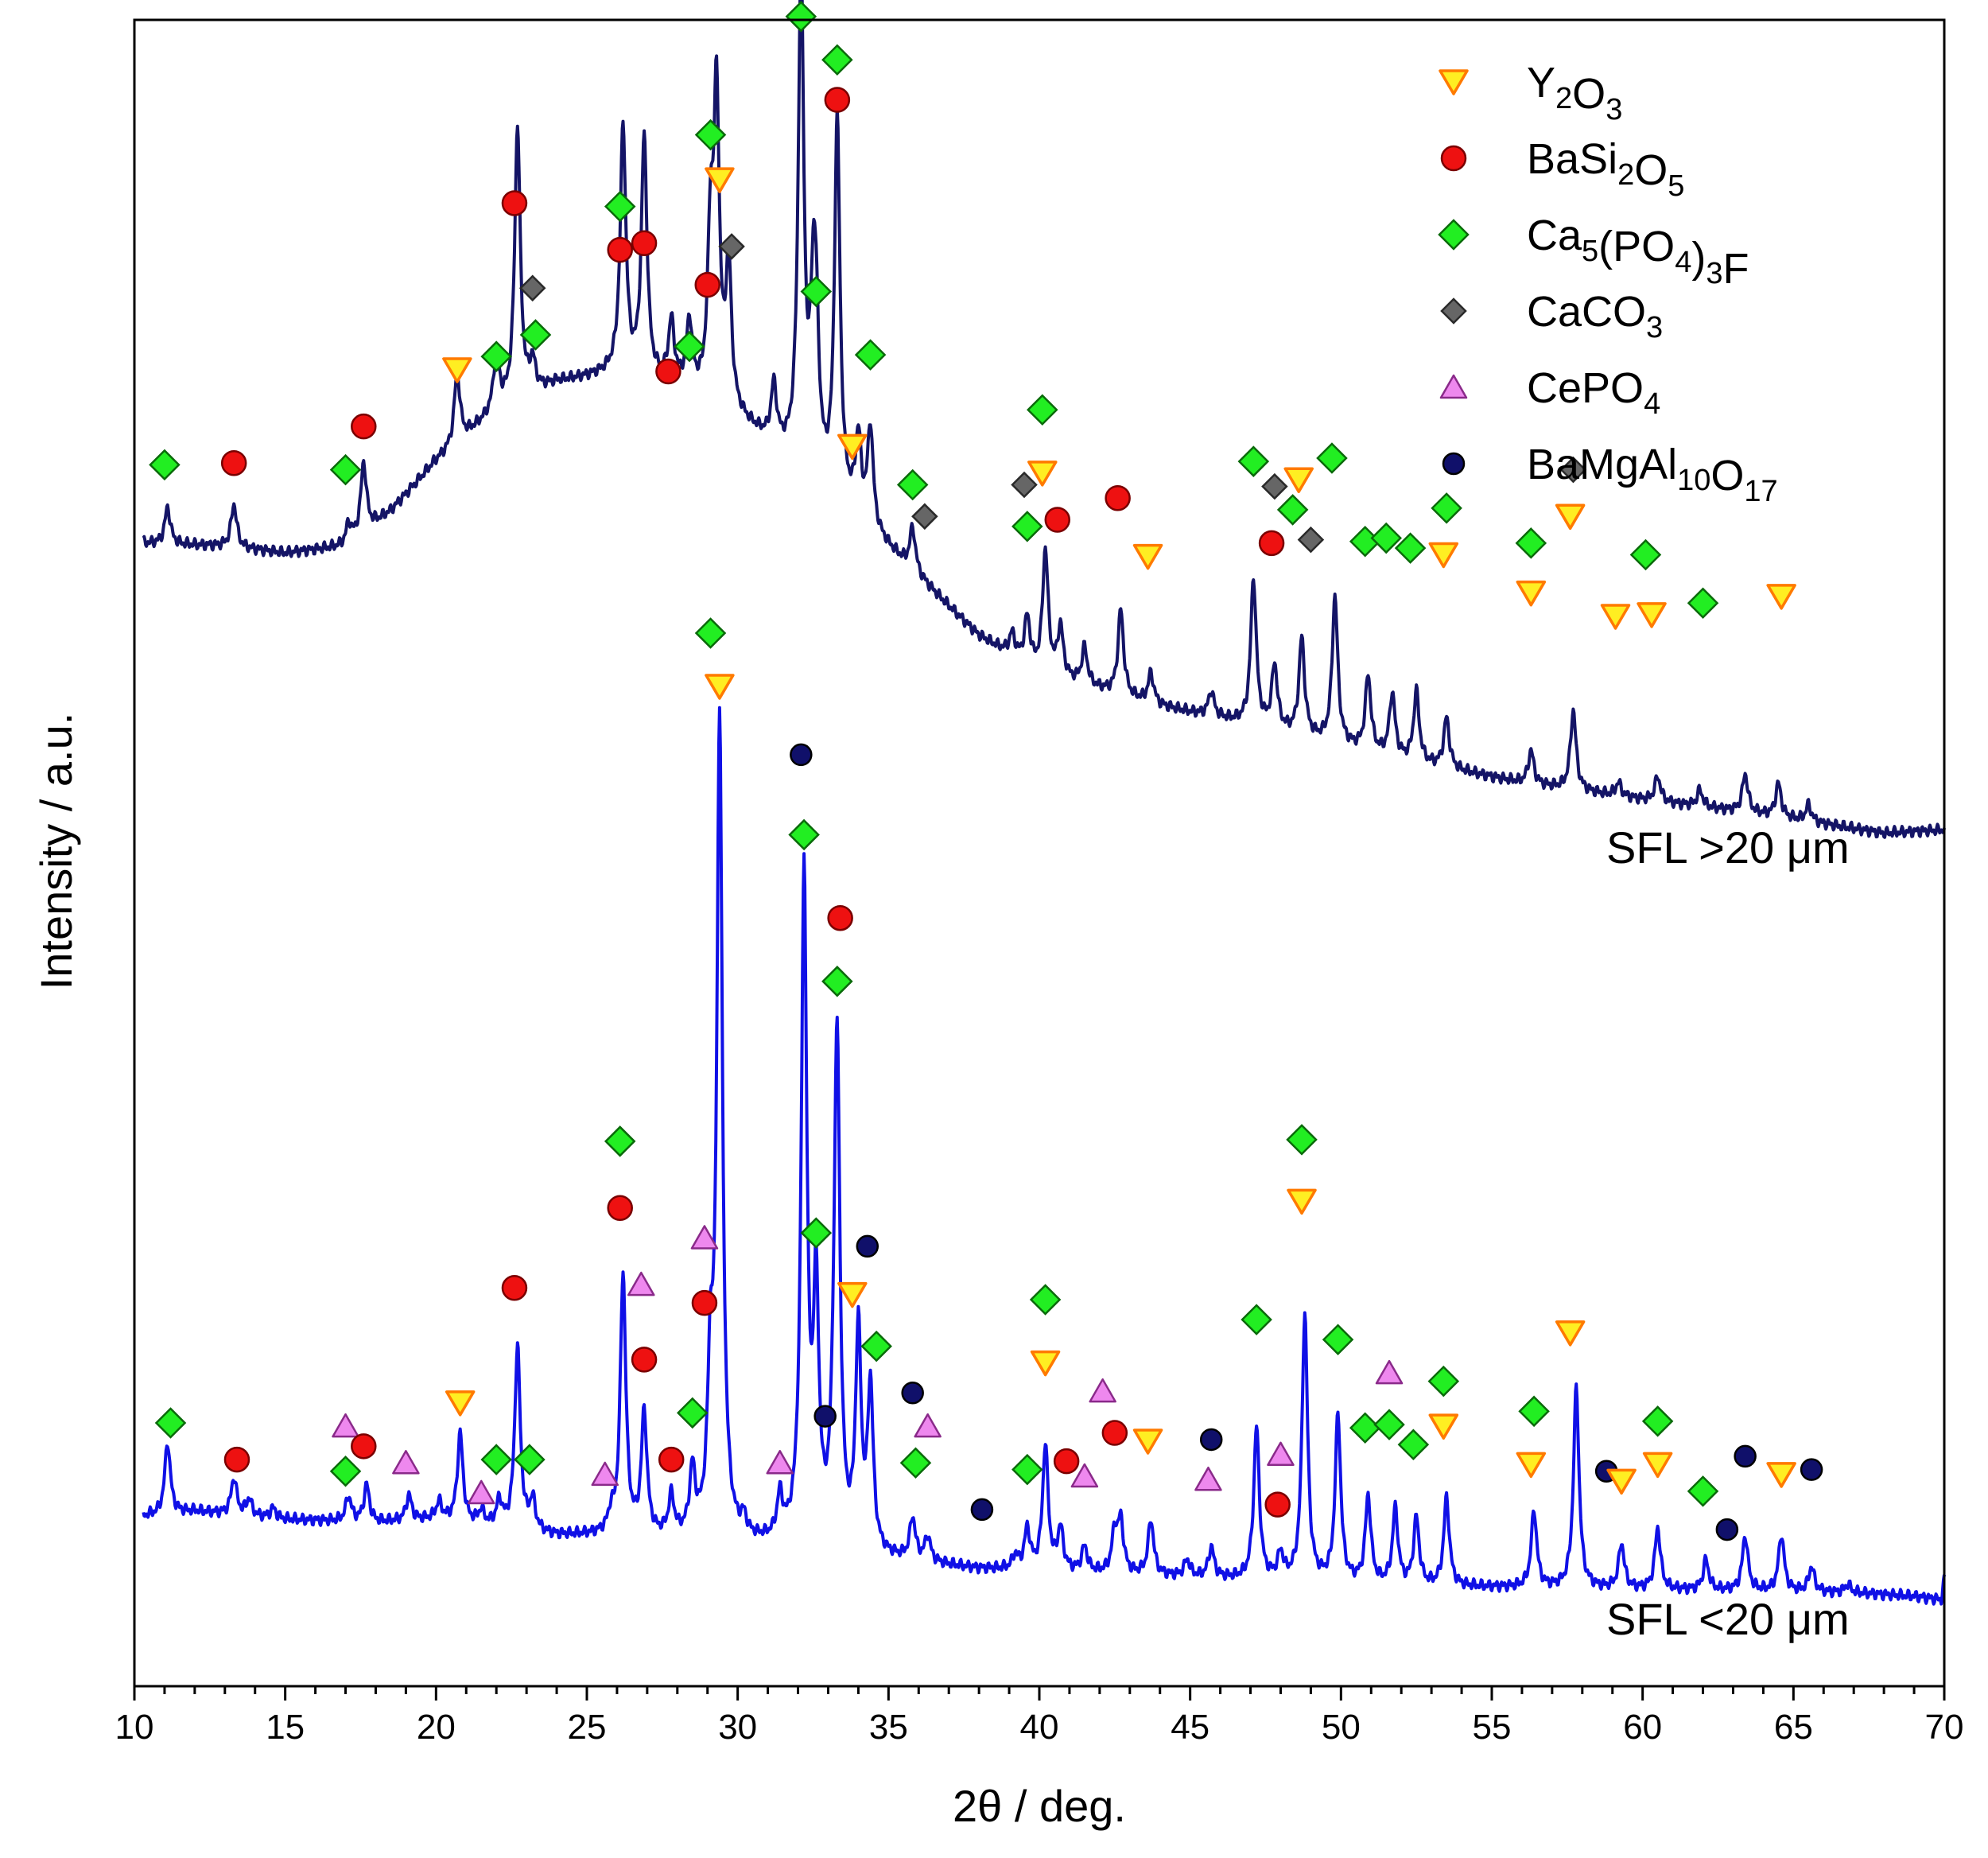  I want to click on sample-label-lower: SFL <20 μm, so click(1728, 1619).